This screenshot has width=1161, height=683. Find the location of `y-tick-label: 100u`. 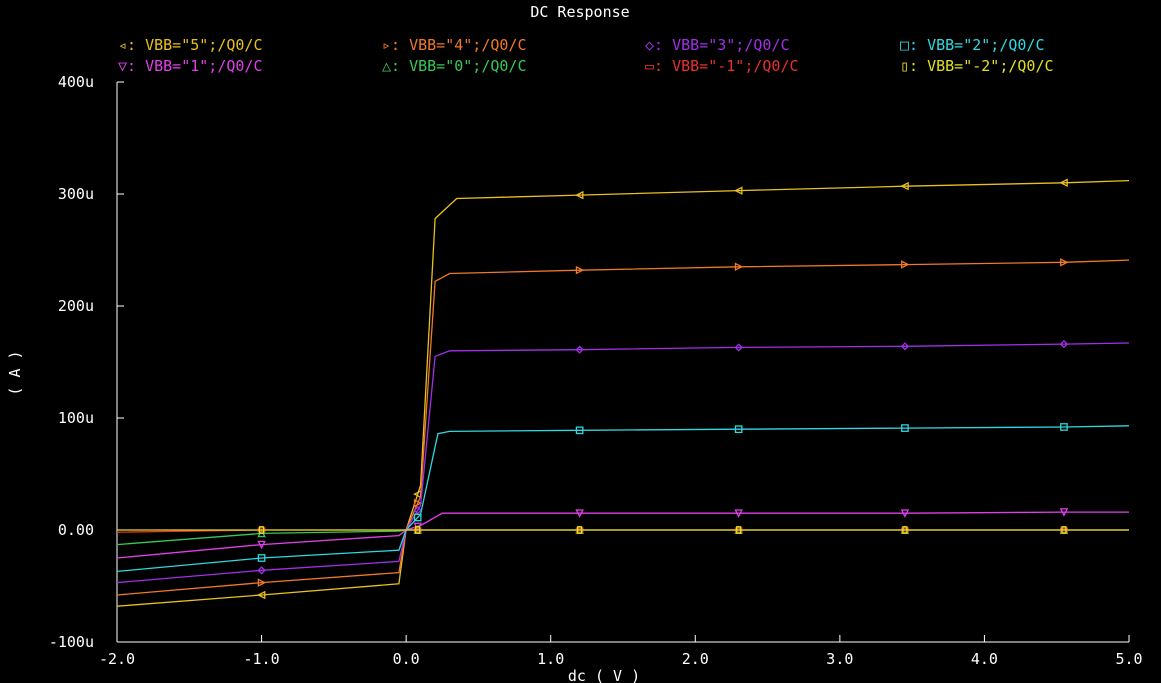

y-tick-label: 100u is located at coordinates (76, 418).